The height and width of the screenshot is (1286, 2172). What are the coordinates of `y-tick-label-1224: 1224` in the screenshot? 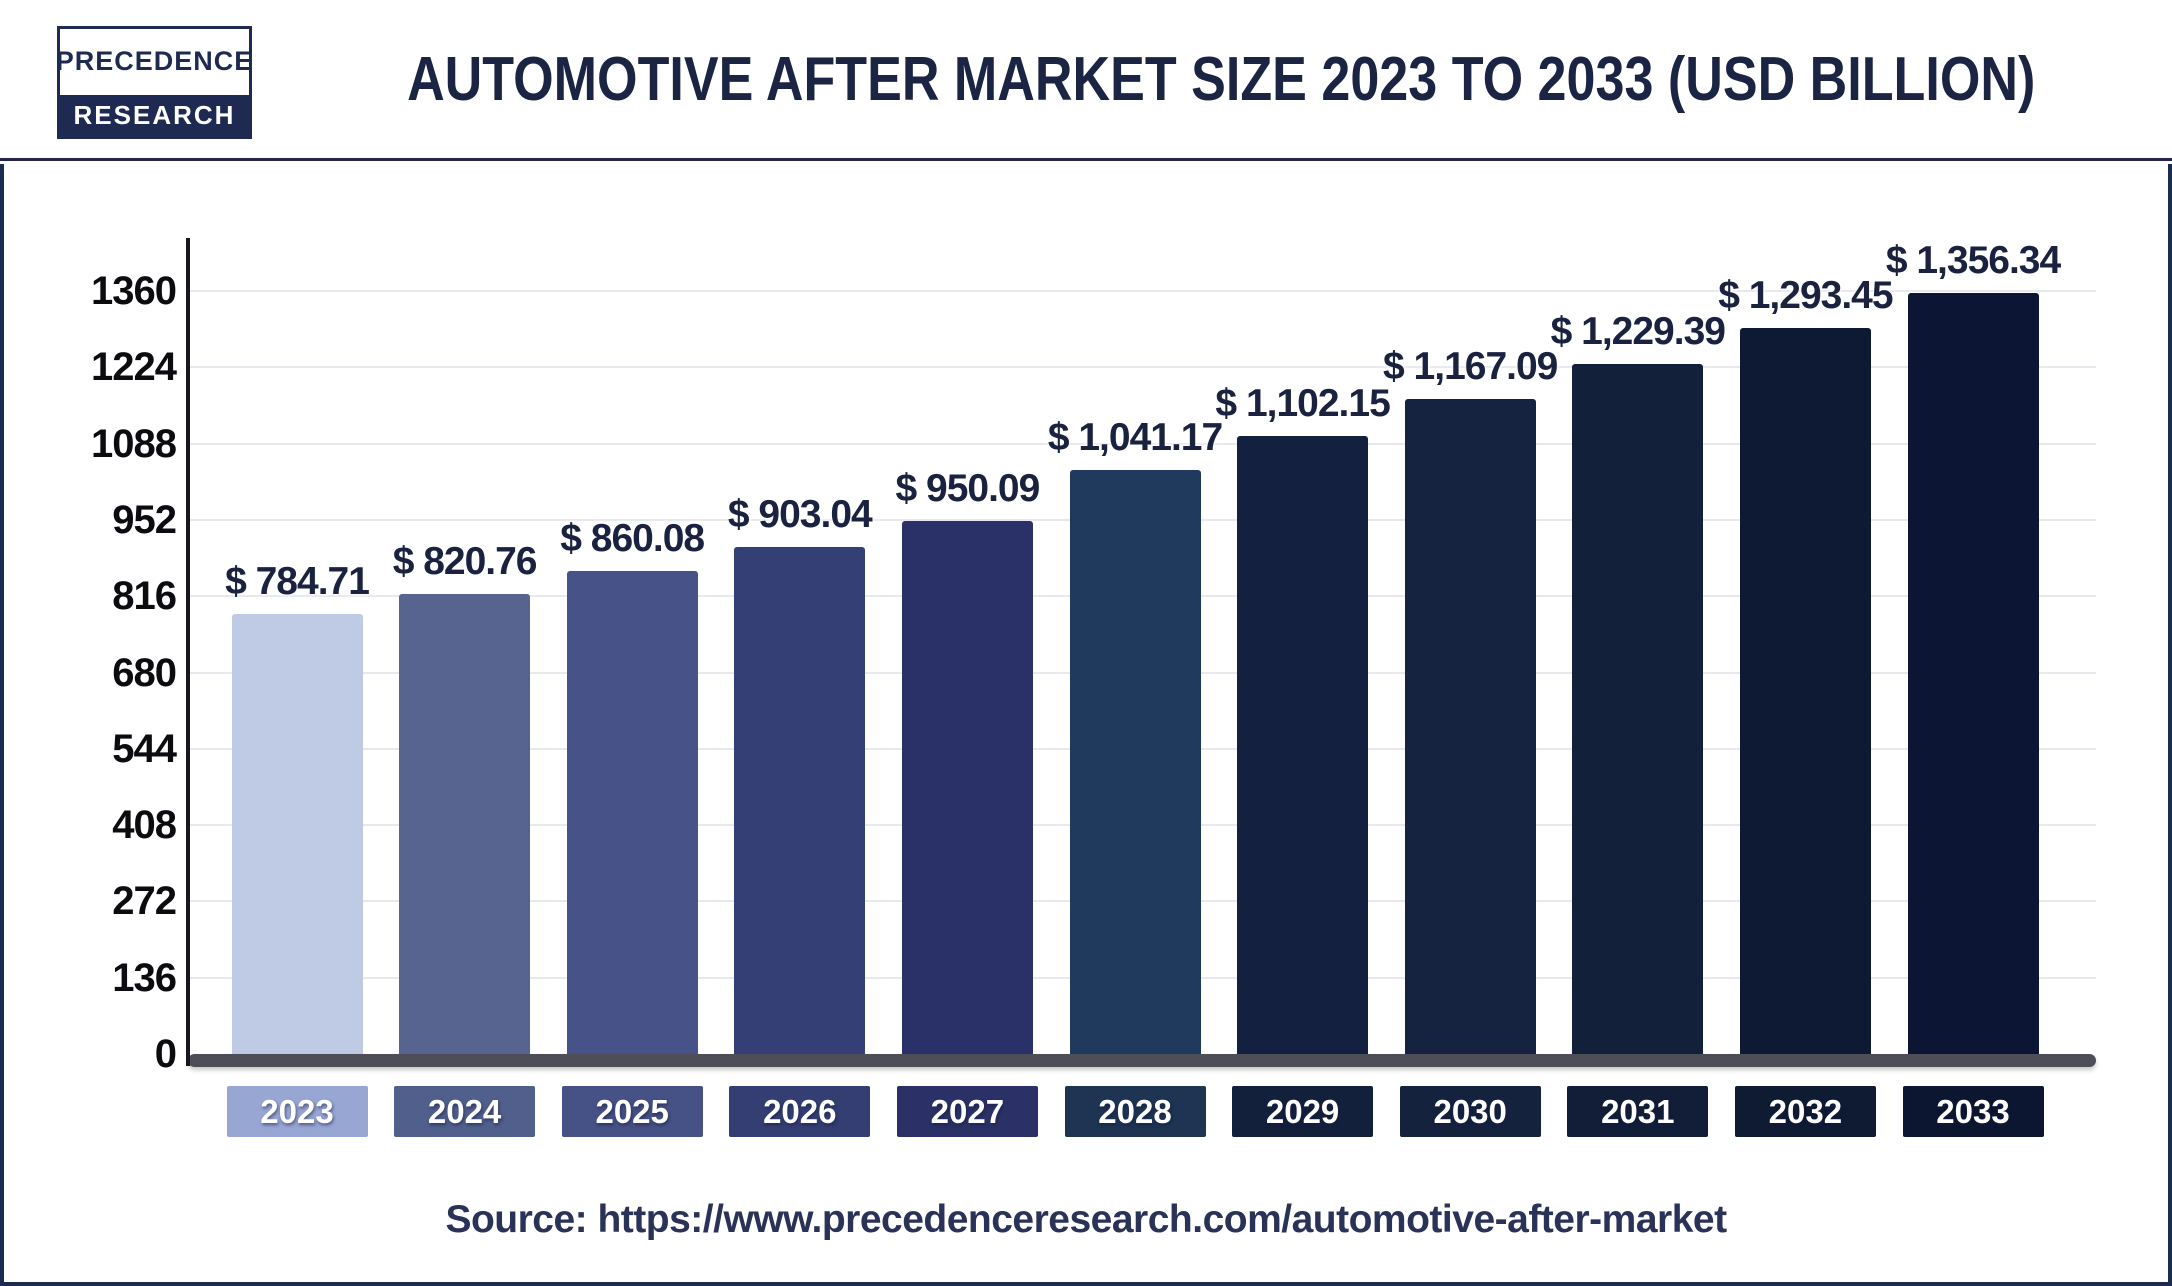 It's located at (134, 367).